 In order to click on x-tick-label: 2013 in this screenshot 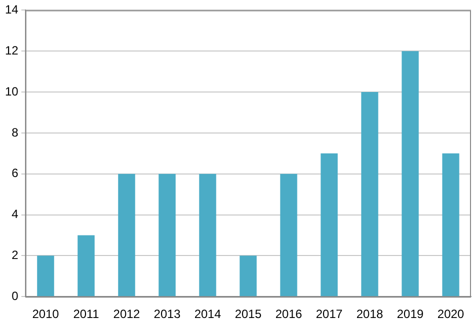, I will do `click(167, 314)`.